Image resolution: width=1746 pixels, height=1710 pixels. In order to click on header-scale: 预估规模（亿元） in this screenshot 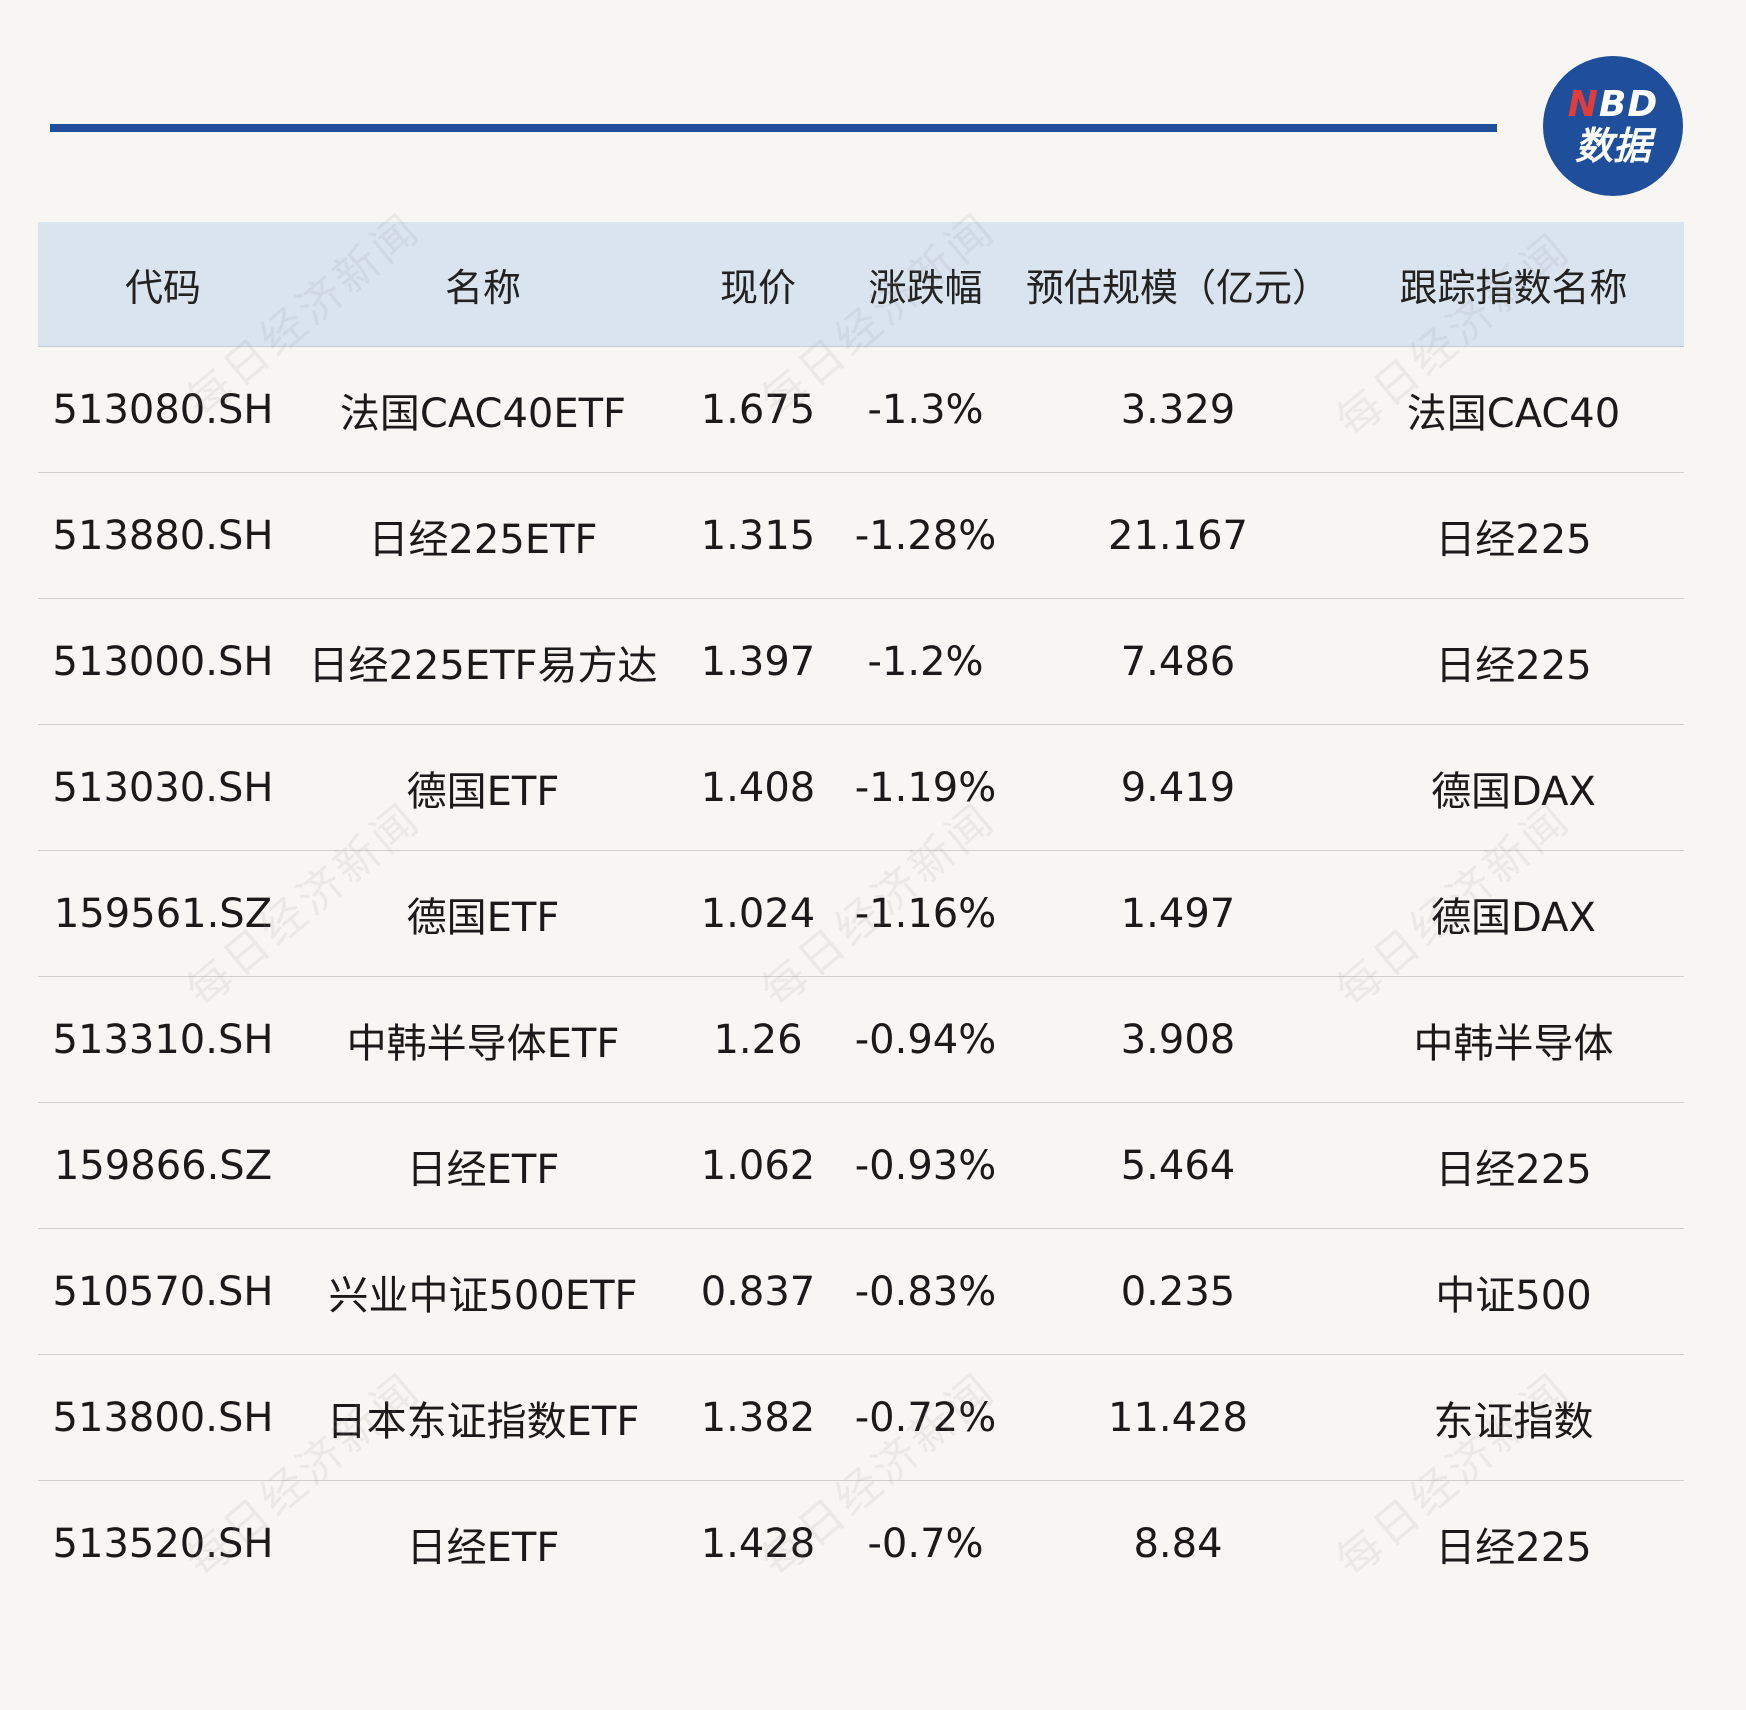, I will do `click(1178, 284)`.